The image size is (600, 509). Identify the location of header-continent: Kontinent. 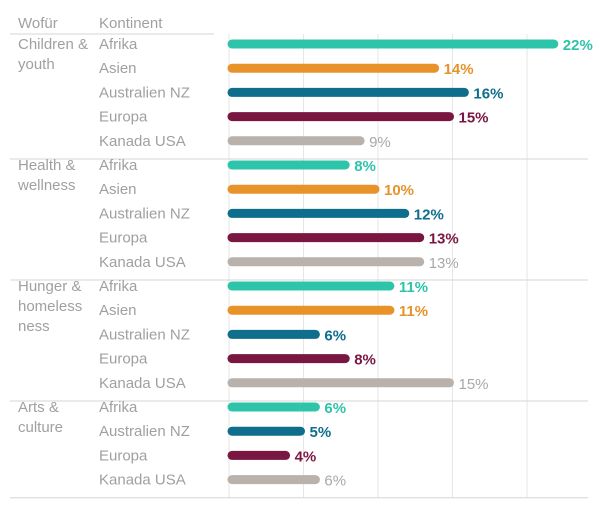
(131, 23).